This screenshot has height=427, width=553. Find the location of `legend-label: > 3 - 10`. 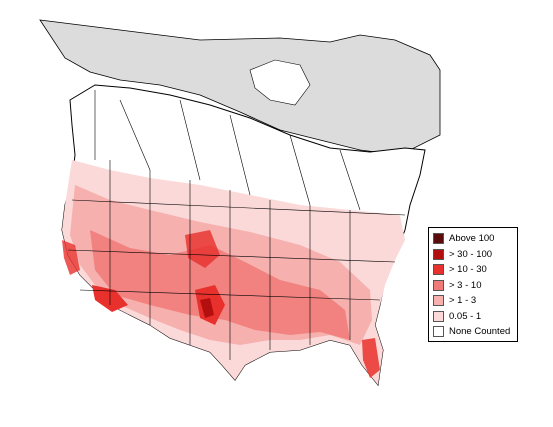

legend-label: > 3 - 10 is located at coordinates (465, 285).